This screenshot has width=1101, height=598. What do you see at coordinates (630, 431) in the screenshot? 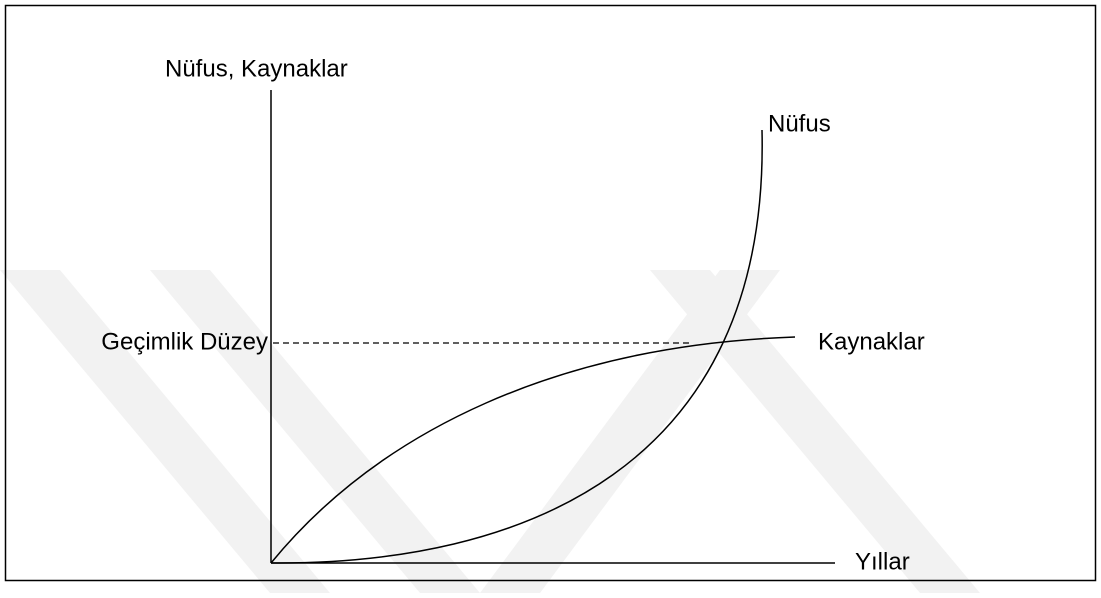
I see `watermark-shape` at bounding box center [630, 431].